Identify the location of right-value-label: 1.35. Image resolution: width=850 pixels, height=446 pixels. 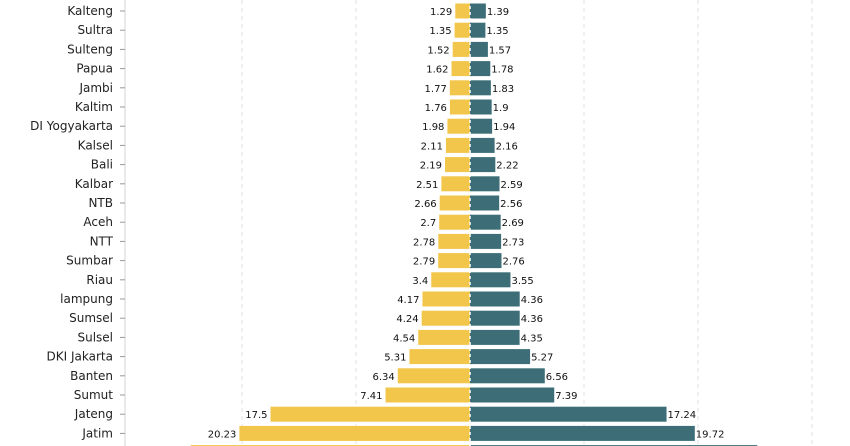
(497, 31).